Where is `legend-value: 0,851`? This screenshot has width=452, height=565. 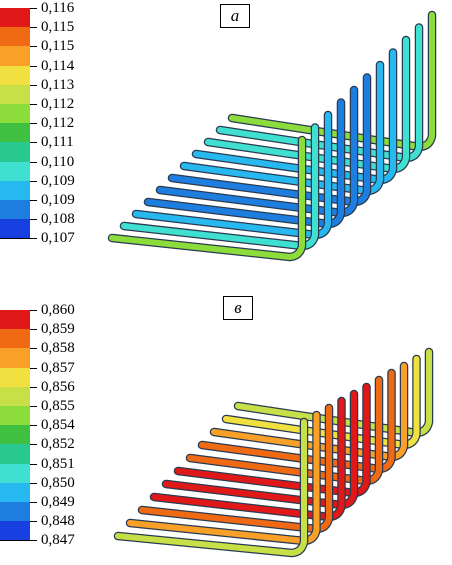 legend-value: 0,851 is located at coordinates (58, 463).